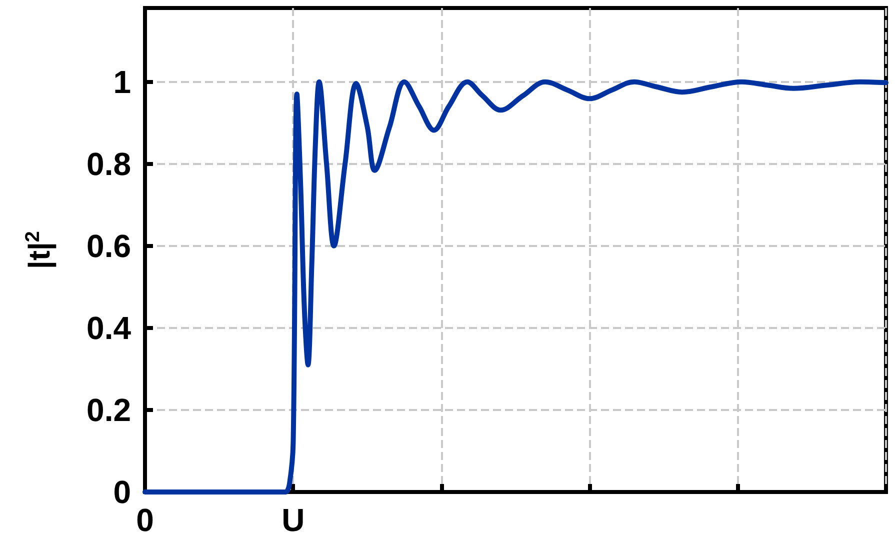  What do you see at coordinates (109, 328) in the screenshot?
I see `y-tick-label: 0.4` at bounding box center [109, 328].